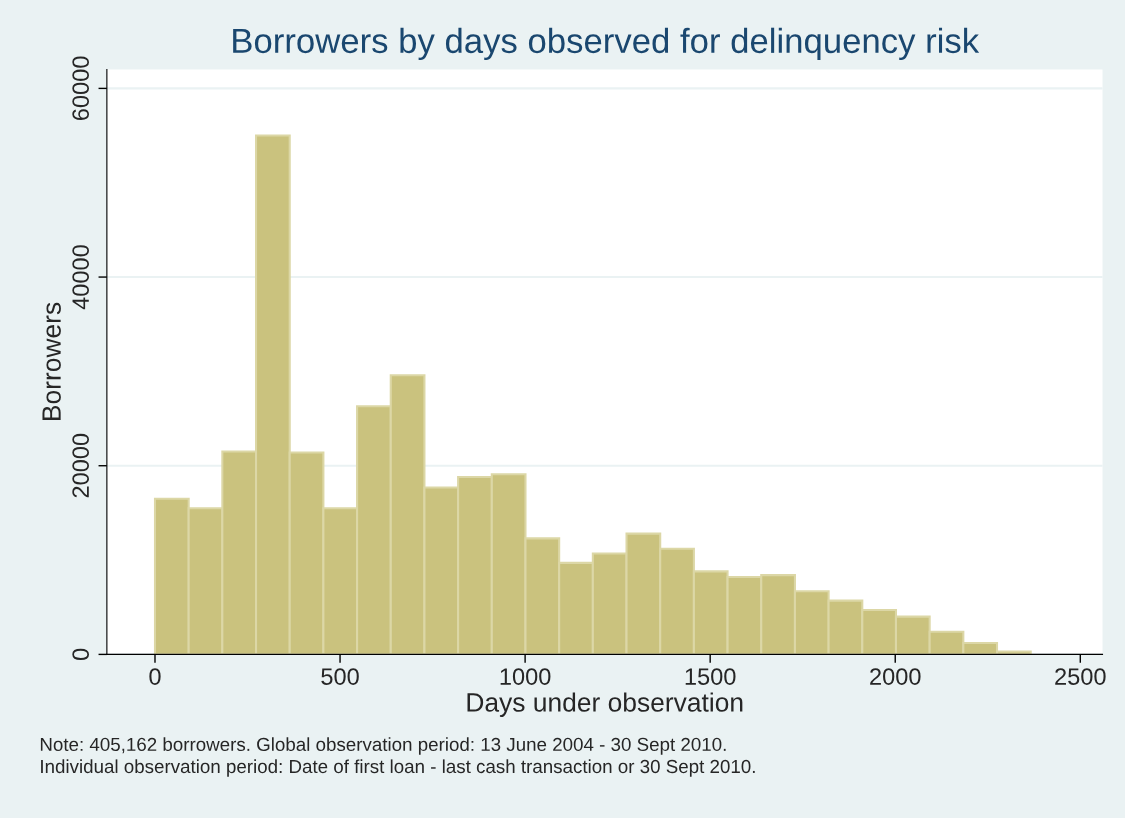  I want to click on text: Individual observation period: Date of first loan - last cash transaction or 30 Sept 2010., so click(398, 768).